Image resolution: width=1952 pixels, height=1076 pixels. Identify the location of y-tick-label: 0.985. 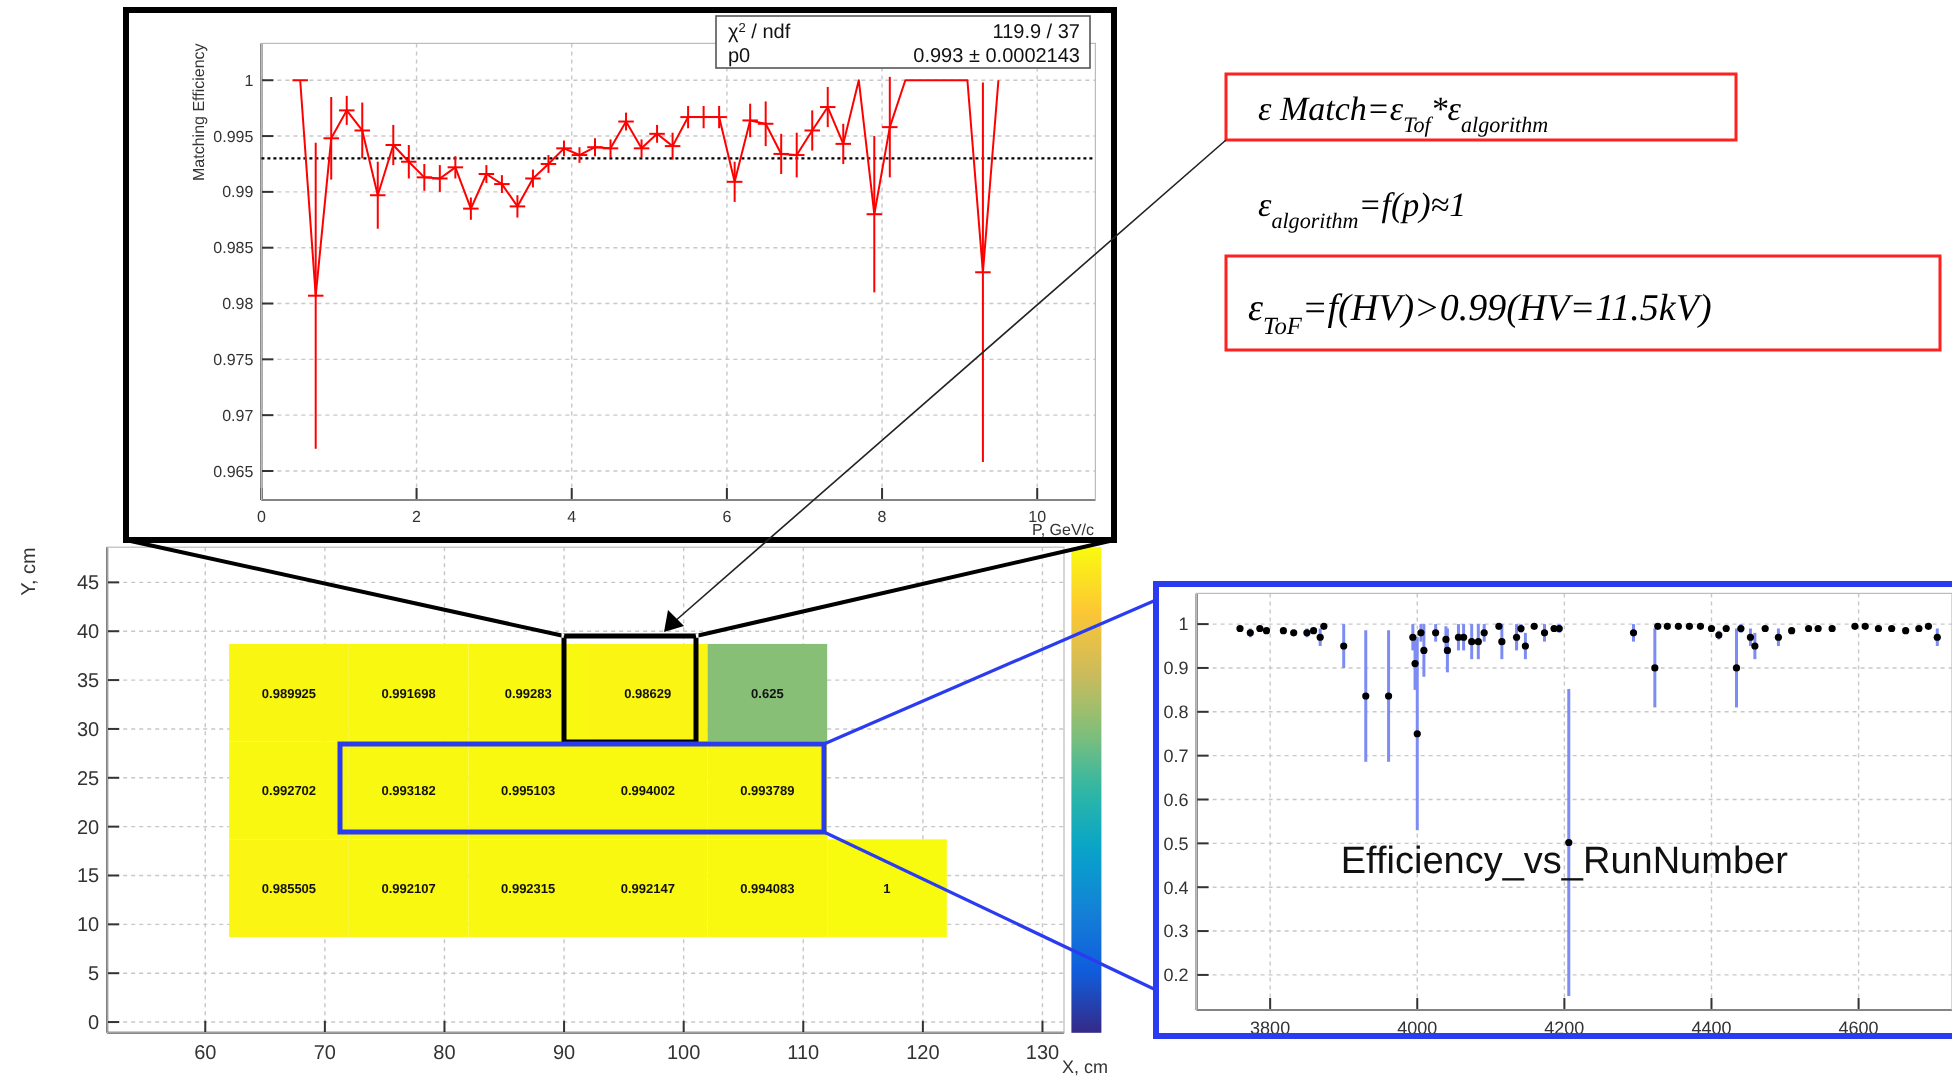
(234, 248).